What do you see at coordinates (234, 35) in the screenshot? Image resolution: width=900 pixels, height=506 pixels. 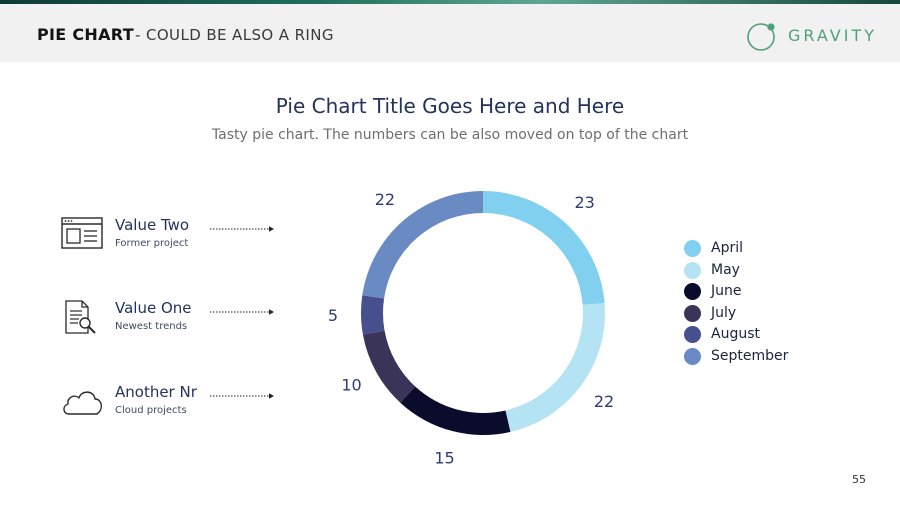 I see `slide-subtitle: - COULD BE ALSO A RING` at bounding box center [234, 35].